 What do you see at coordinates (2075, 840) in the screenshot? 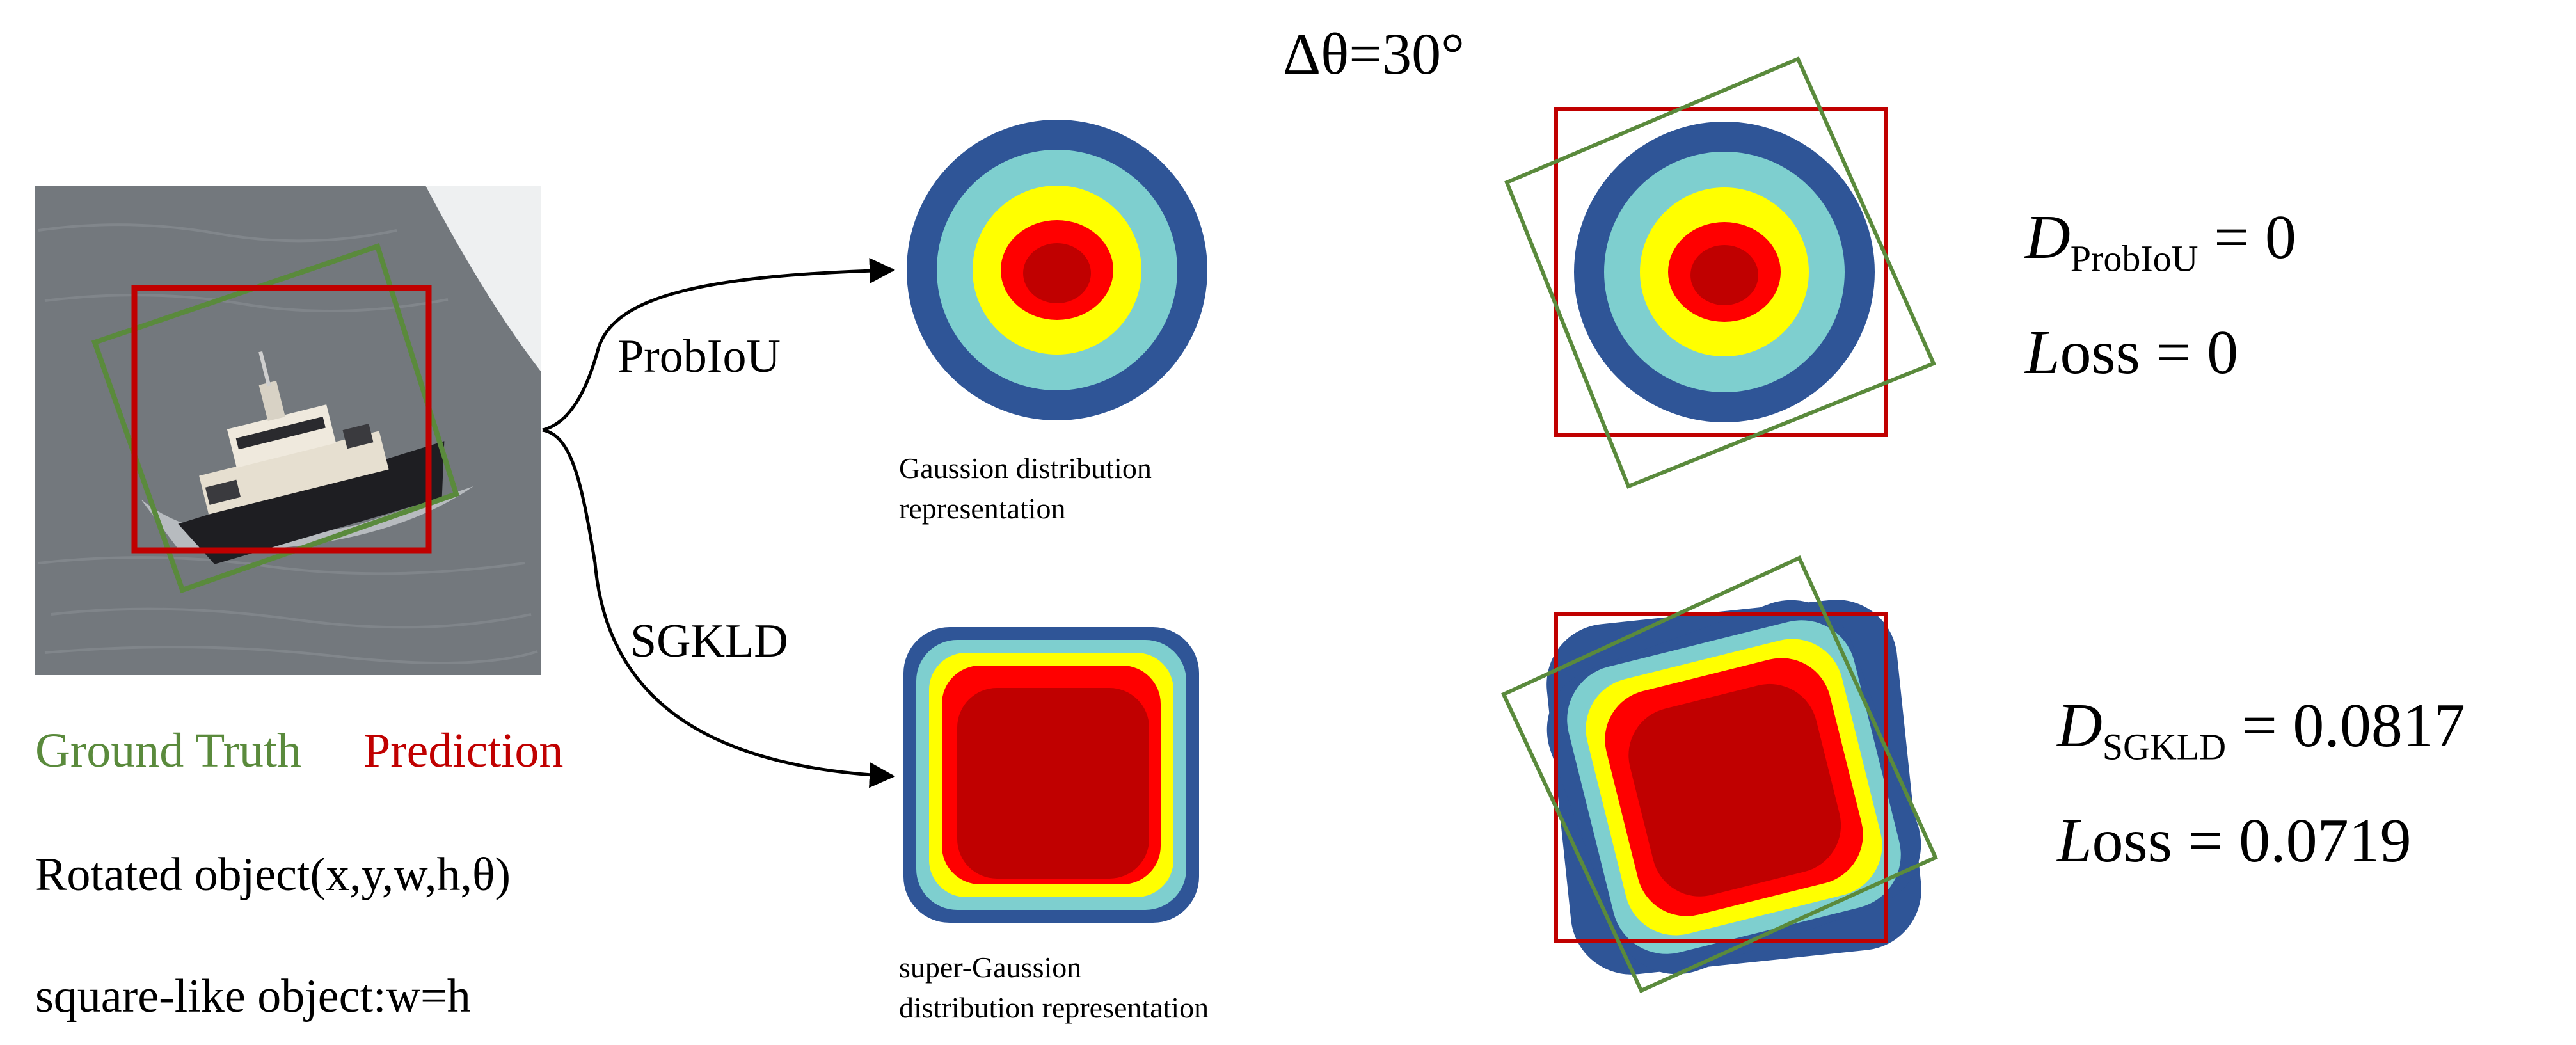
I see `sgkld-loss-letter: L` at bounding box center [2075, 840].